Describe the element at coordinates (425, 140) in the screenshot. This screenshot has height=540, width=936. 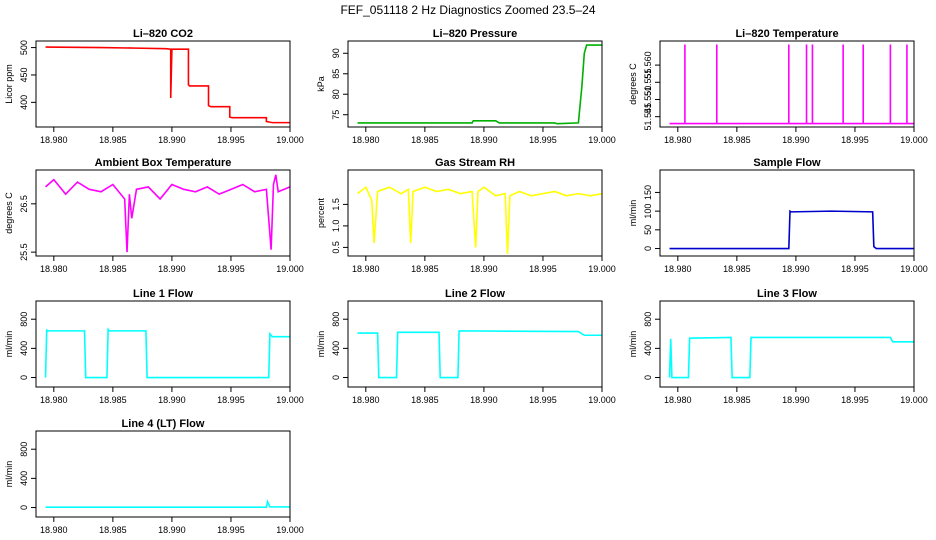
I see `x-tick-label-pressure-1: 18.985` at that location.